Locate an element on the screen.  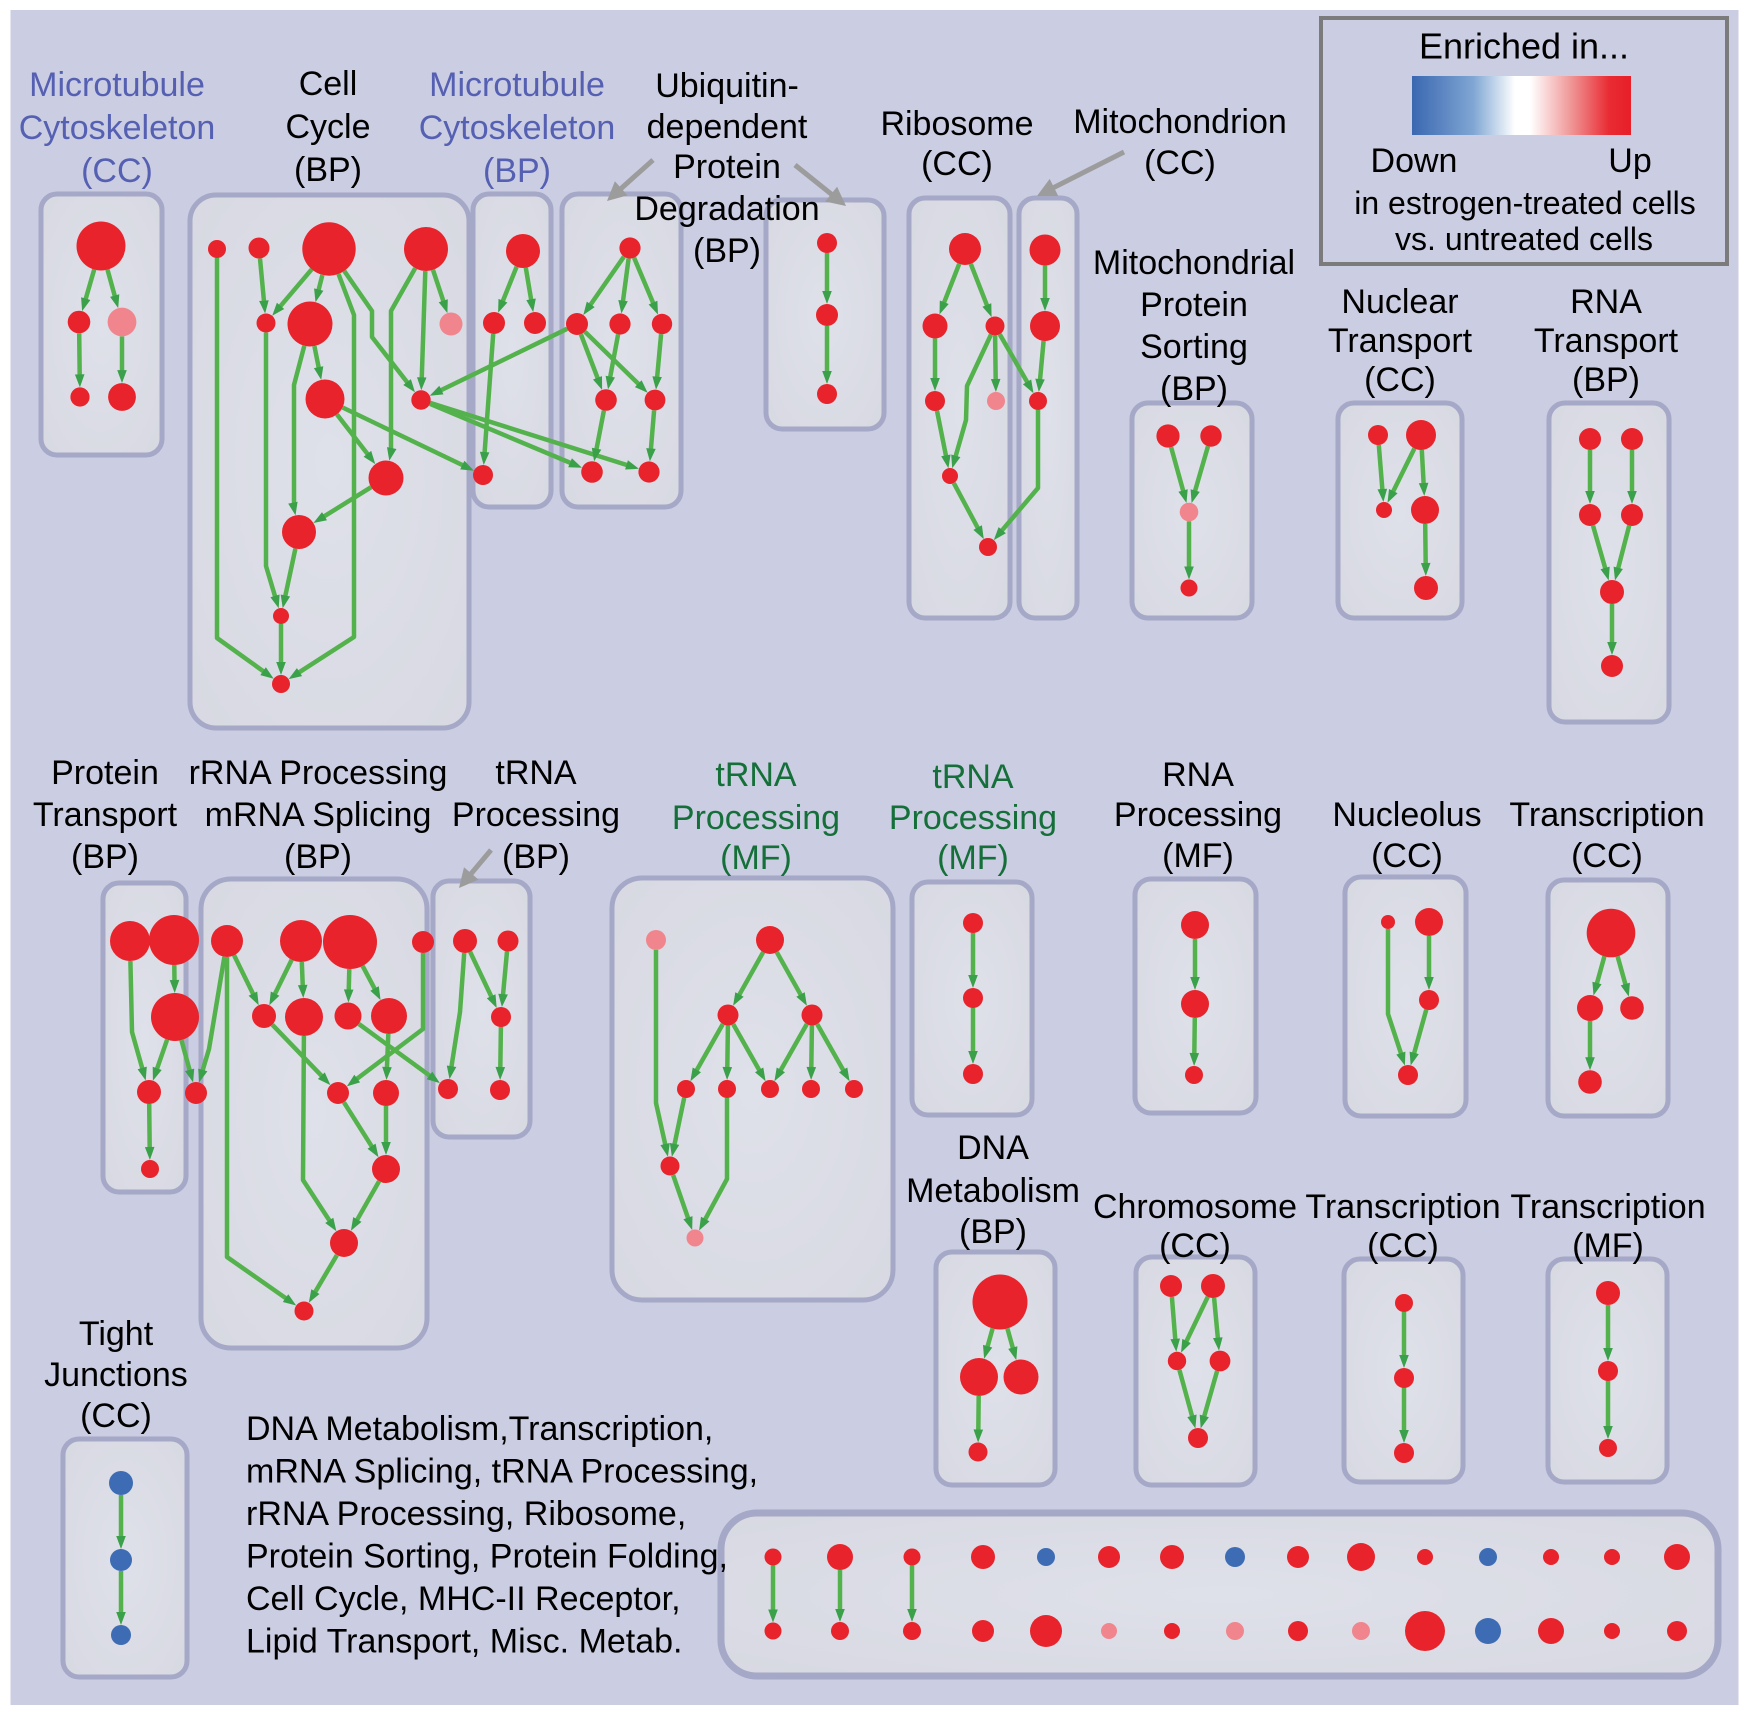
svg-text: rRNA Processing, Ribosome, is located at coordinates (466, 1514).